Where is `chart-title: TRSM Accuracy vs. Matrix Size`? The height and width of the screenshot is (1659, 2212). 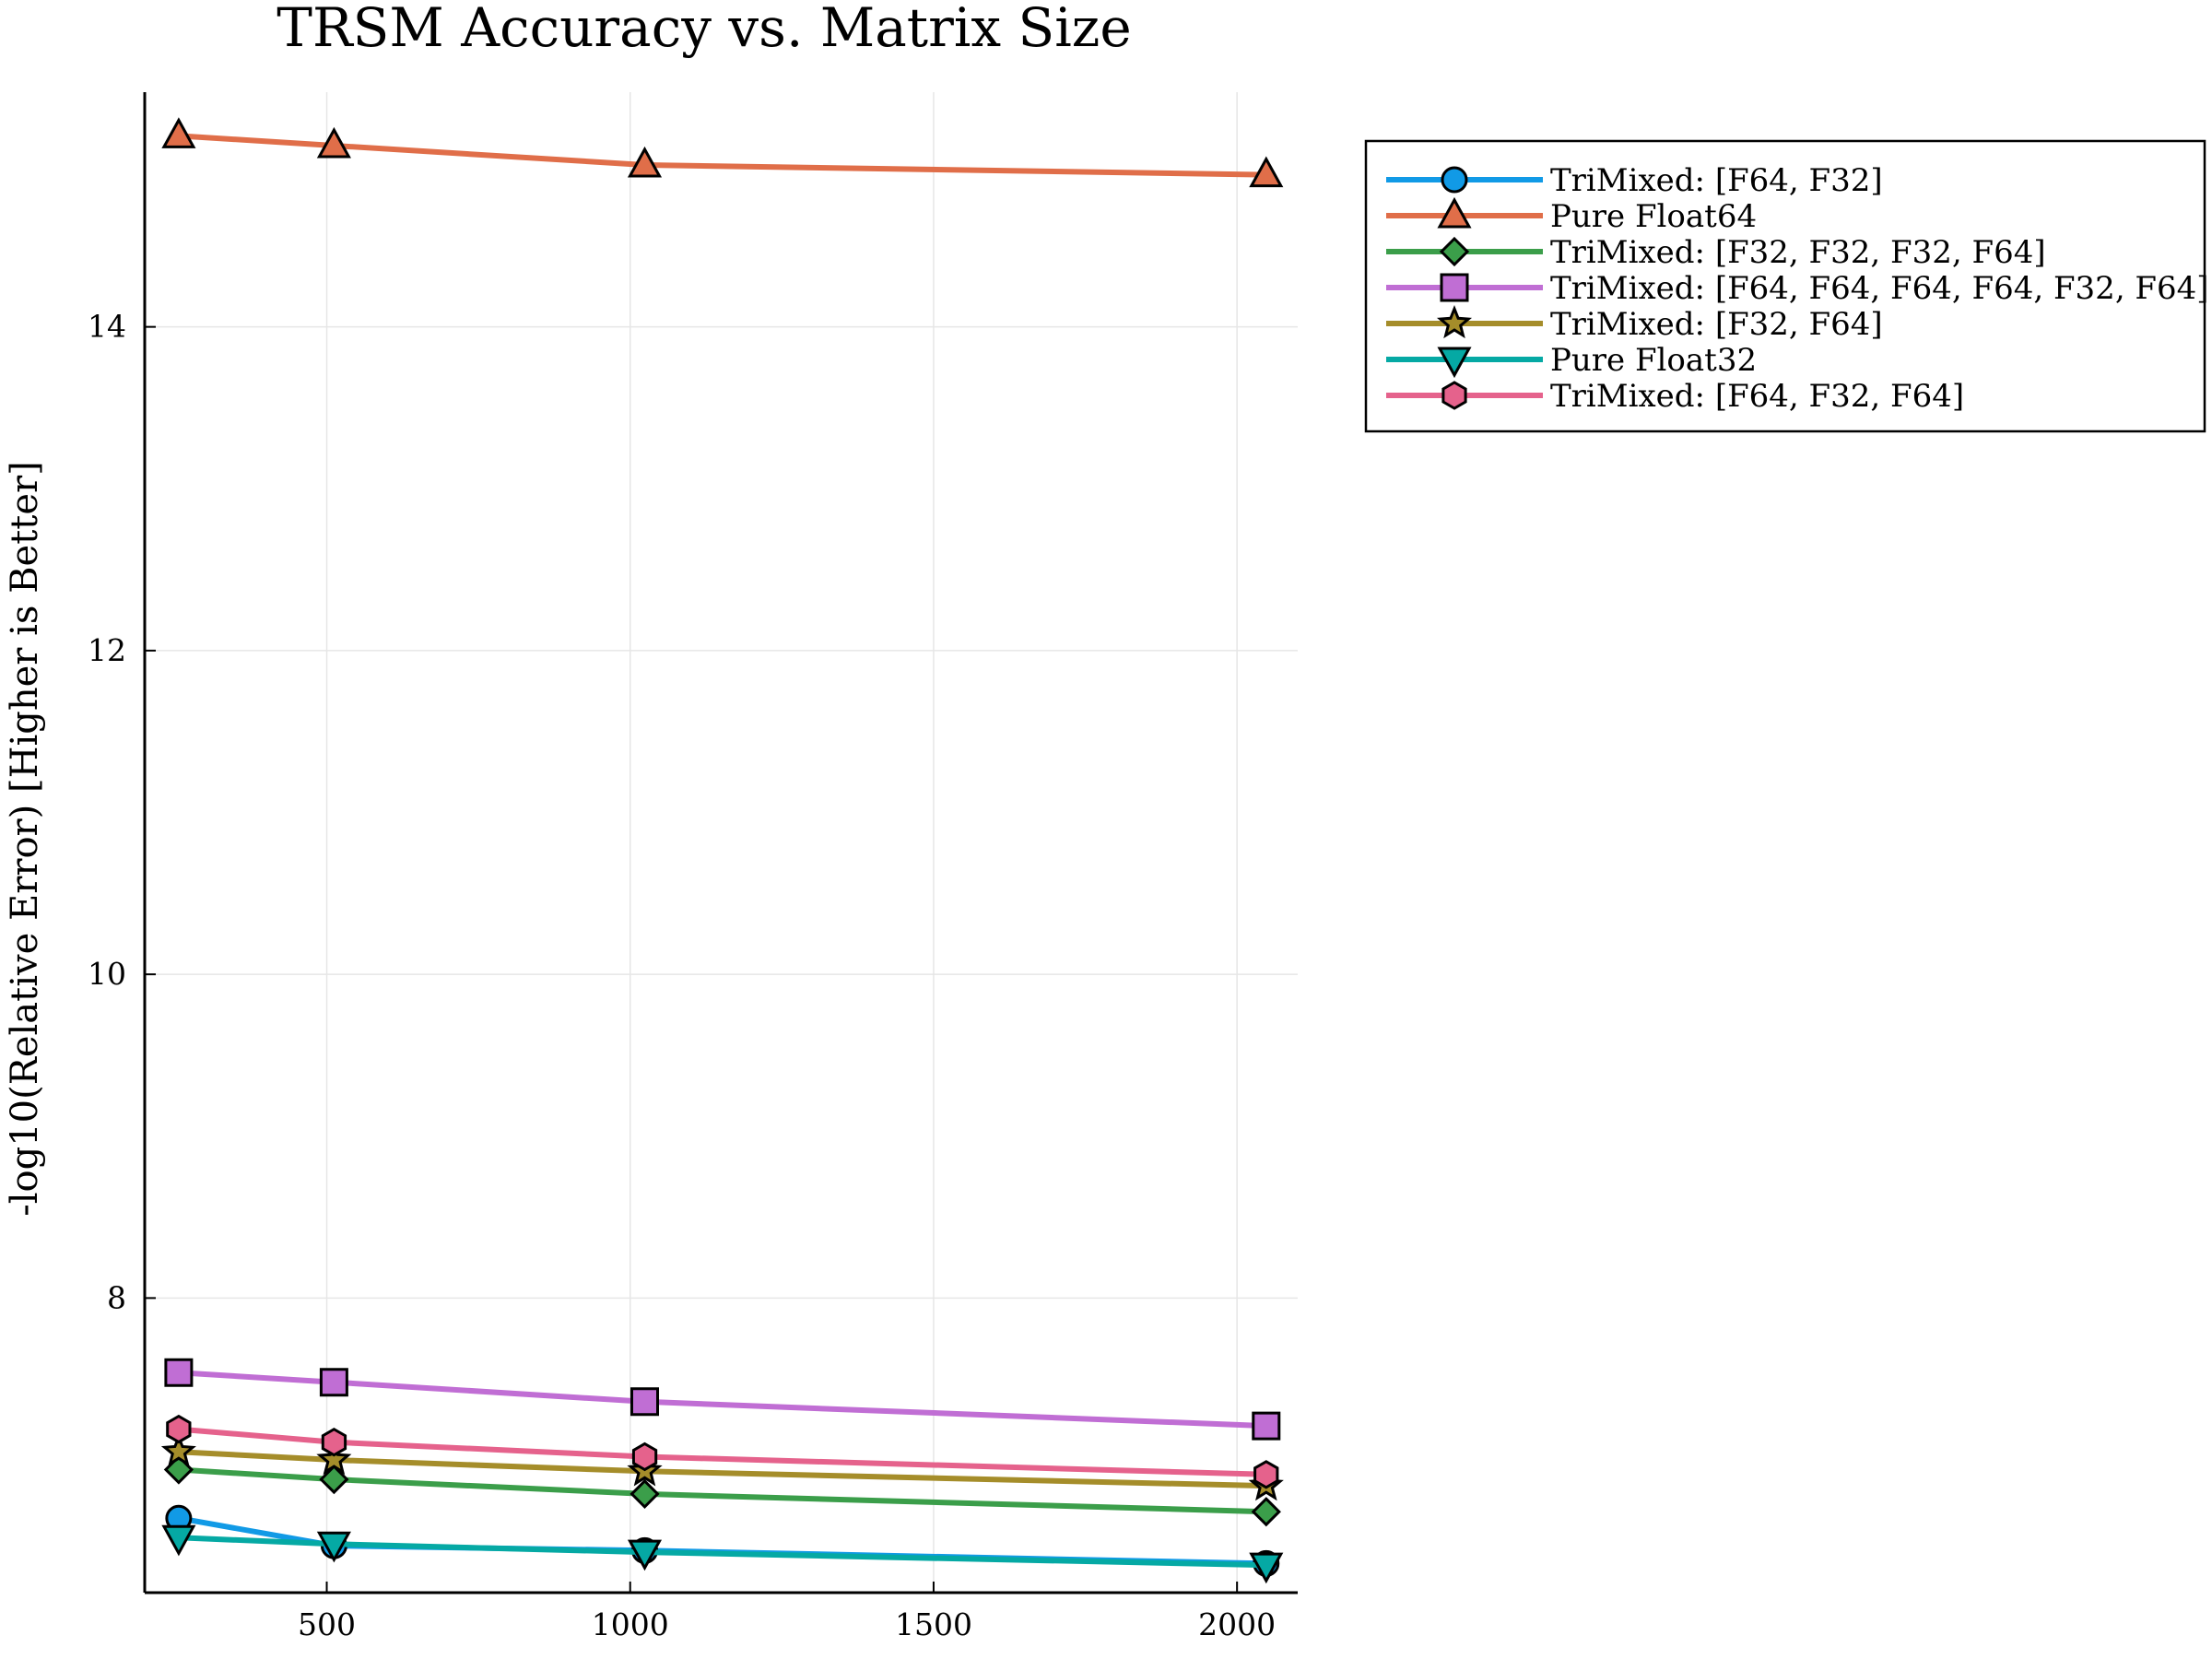 chart-title: TRSM Accuracy vs. Matrix Size is located at coordinates (703, 29).